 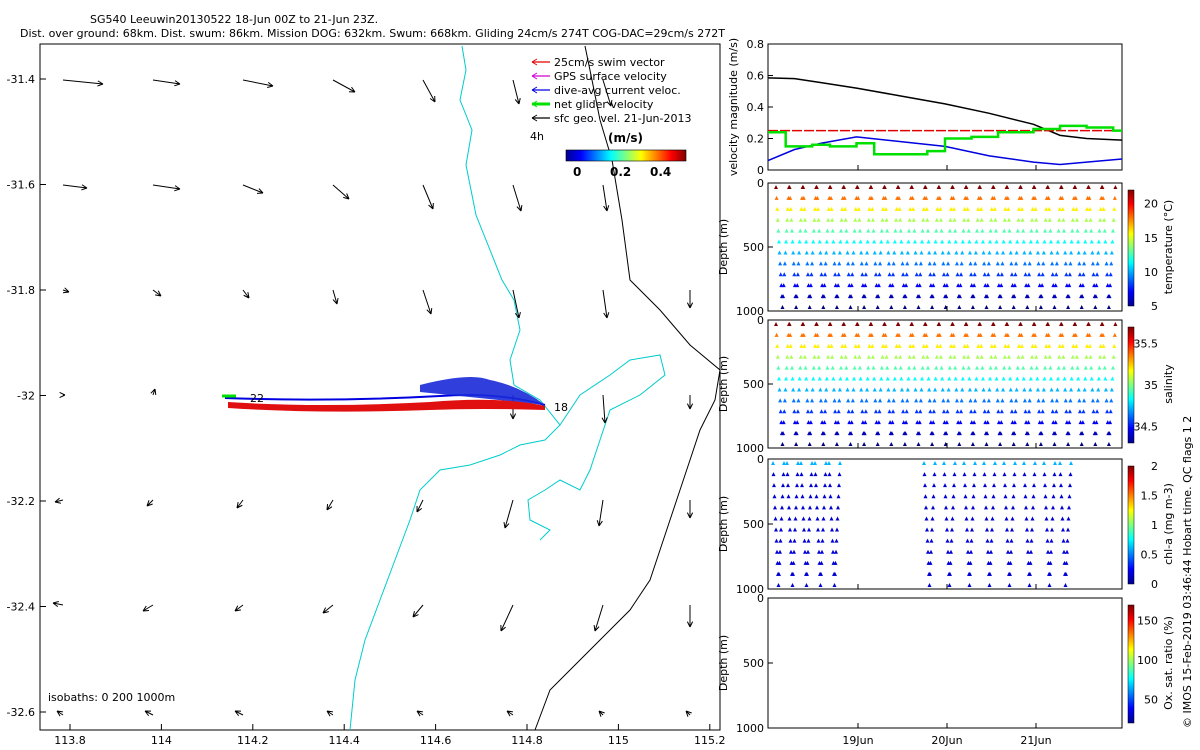 I want to click on legend-arrowhead, so click(x=534, y=76).